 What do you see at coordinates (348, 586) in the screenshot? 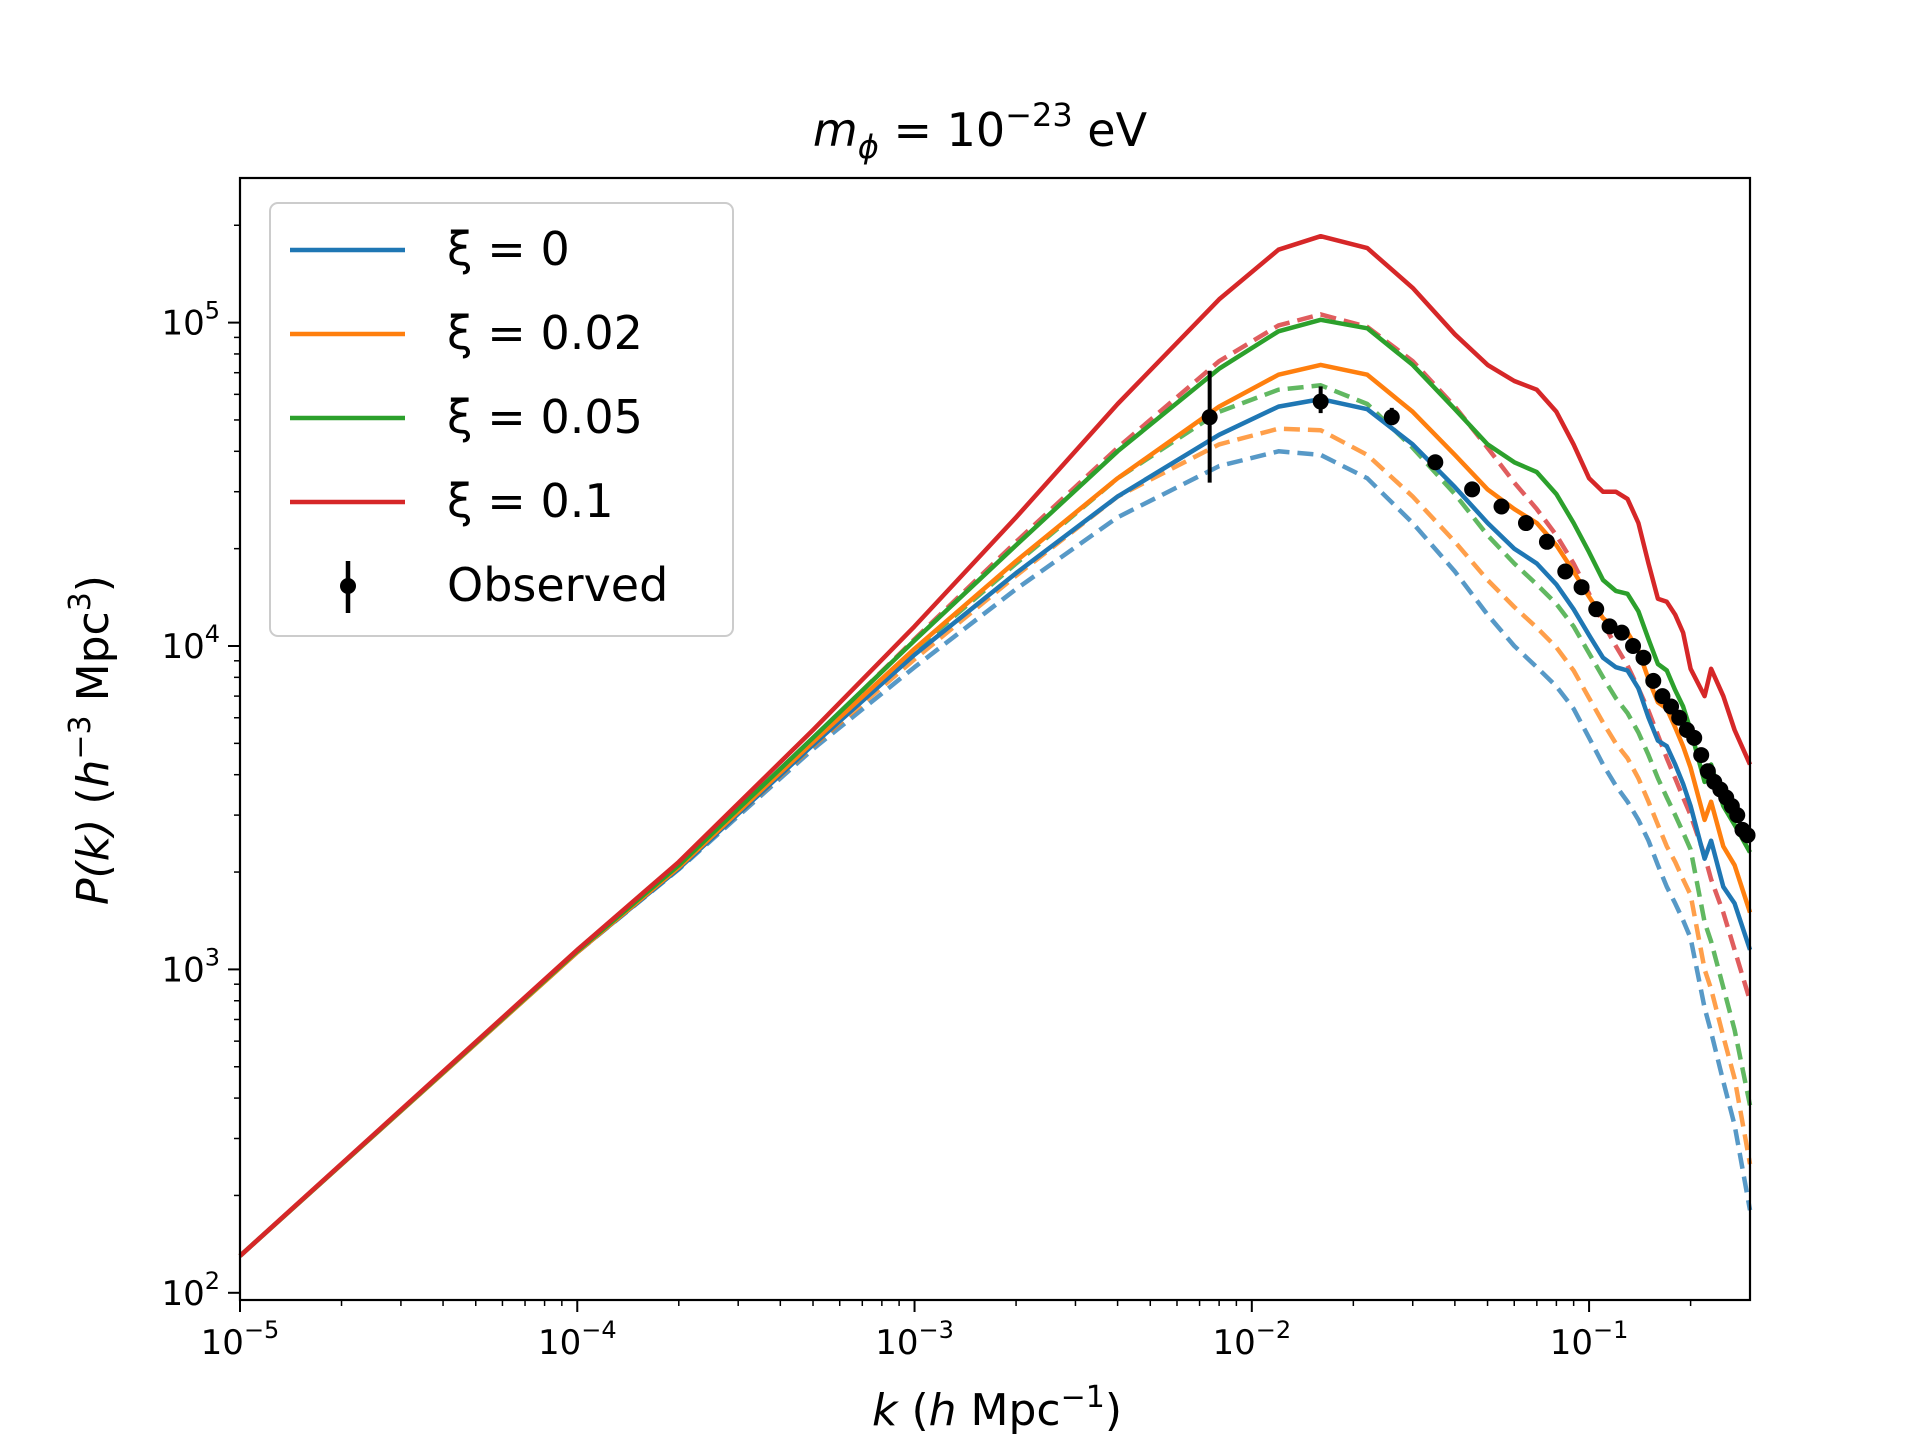
I see `legend-swatch-observed-marker` at bounding box center [348, 586].